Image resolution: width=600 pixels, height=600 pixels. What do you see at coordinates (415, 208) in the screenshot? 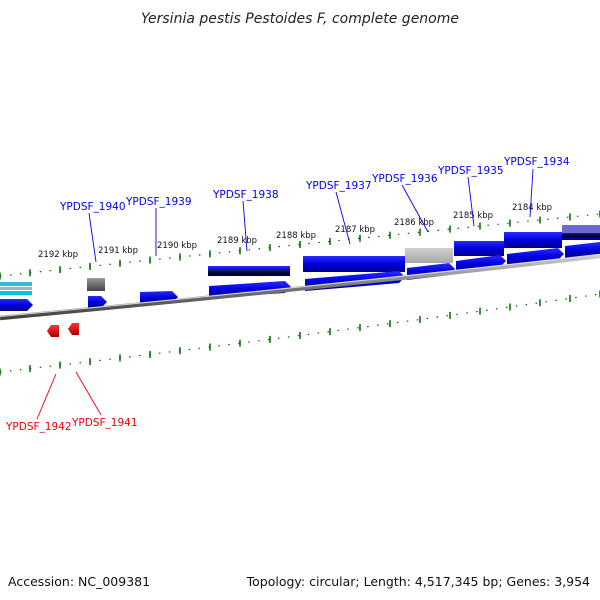
I see `leader-line-1936` at bounding box center [415, 208].